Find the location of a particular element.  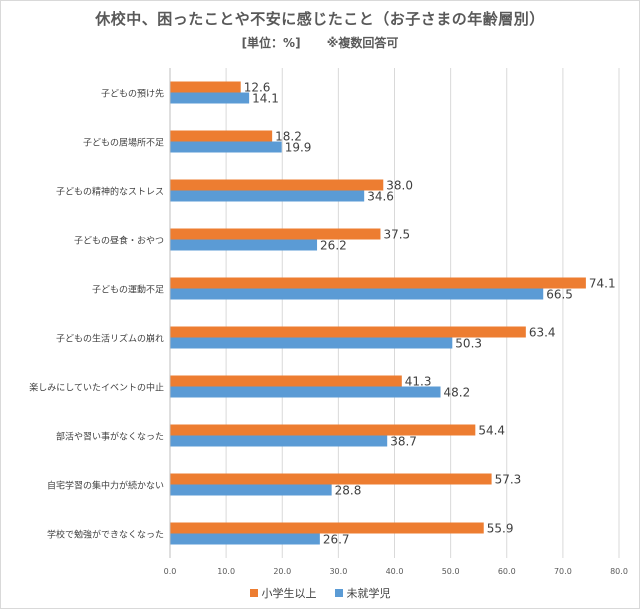

category-label: 楽しみにしていたイベントの中止 is located at coordinates (96, 388).